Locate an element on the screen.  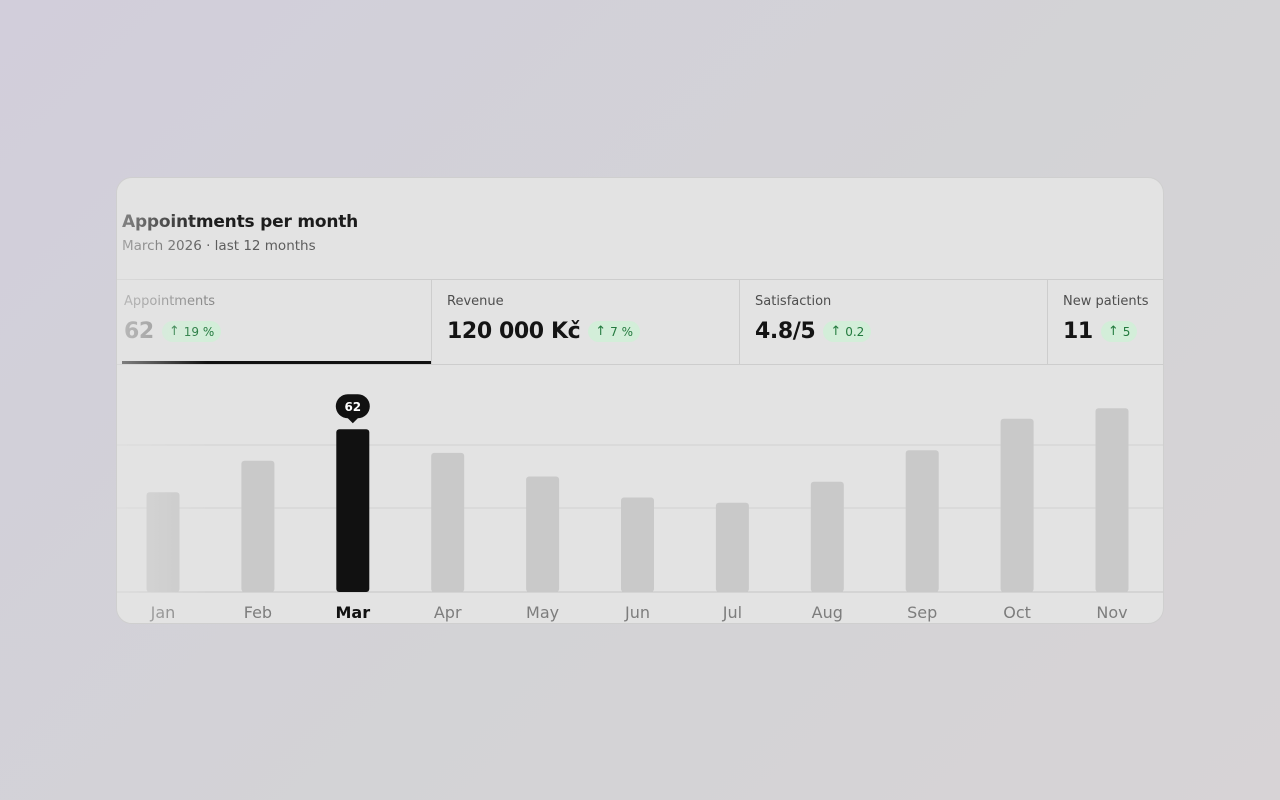
bar-sep is located at coordinates (922, 521).